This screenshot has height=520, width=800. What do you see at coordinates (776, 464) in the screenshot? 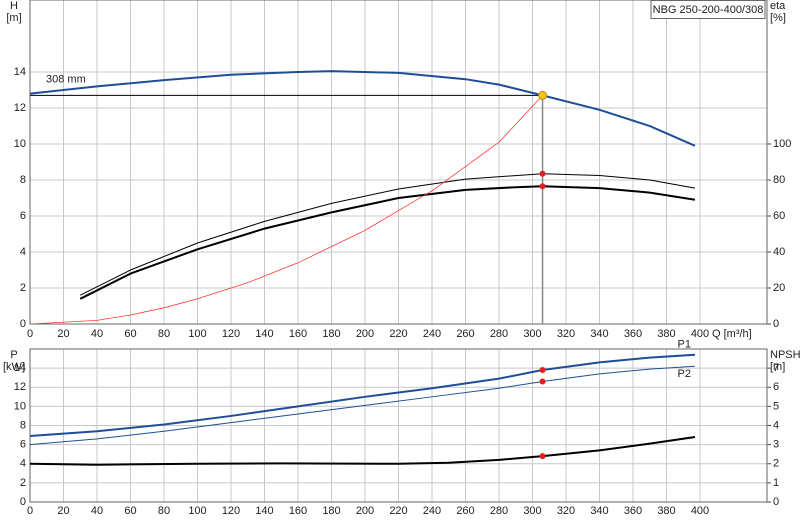
I see `y2-tick-label: 2` at bounding box center [776, 464].